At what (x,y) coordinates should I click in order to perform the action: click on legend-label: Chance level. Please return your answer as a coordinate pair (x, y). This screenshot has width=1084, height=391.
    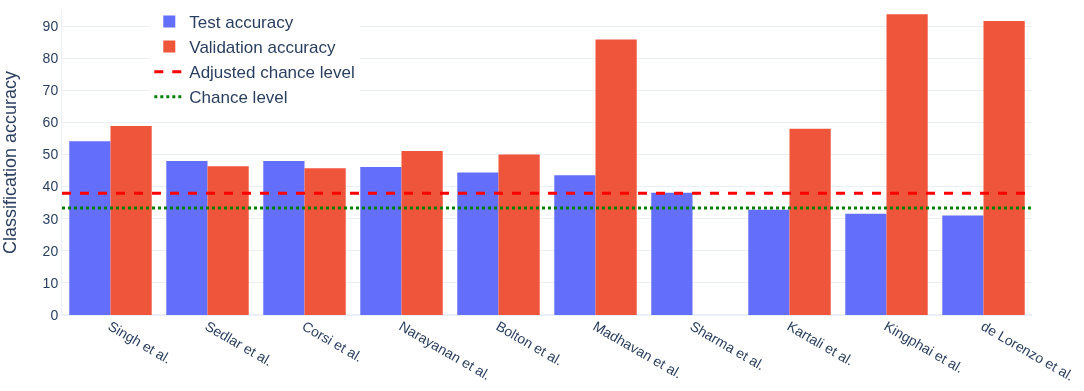
    Looking at the image, I should click on (238, 98).